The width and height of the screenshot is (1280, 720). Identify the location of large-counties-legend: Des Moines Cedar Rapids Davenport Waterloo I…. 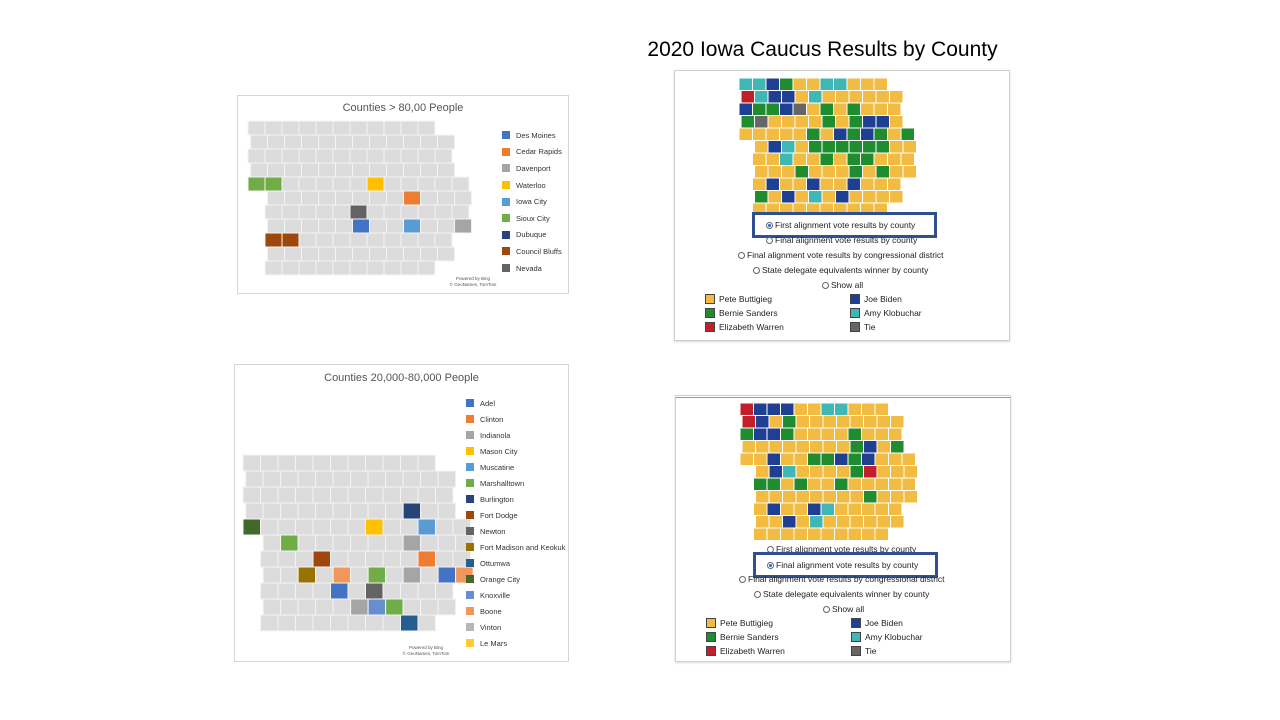
(532, 201).